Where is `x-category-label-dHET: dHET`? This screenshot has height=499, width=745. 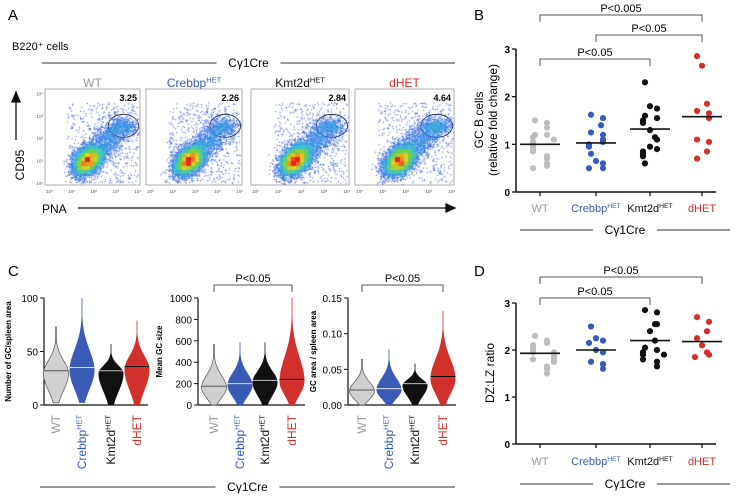
x-category-label-dHET: dHET is located at coordinates (443, 429).